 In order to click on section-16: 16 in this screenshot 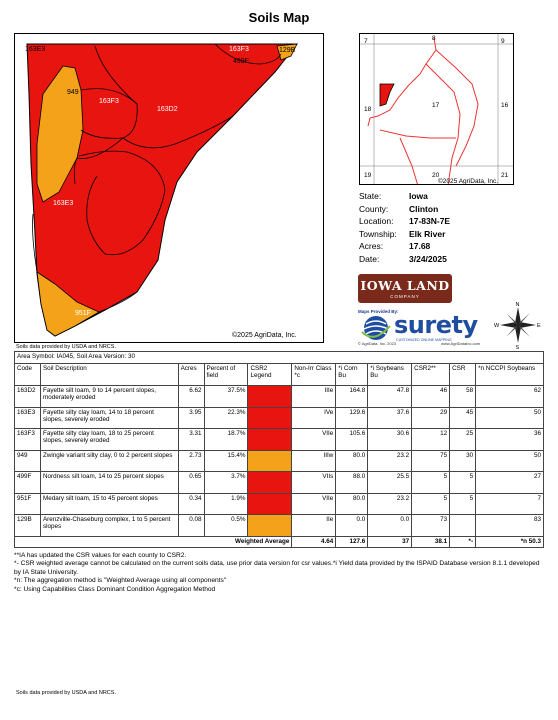, I will do `click(505, 105)`.